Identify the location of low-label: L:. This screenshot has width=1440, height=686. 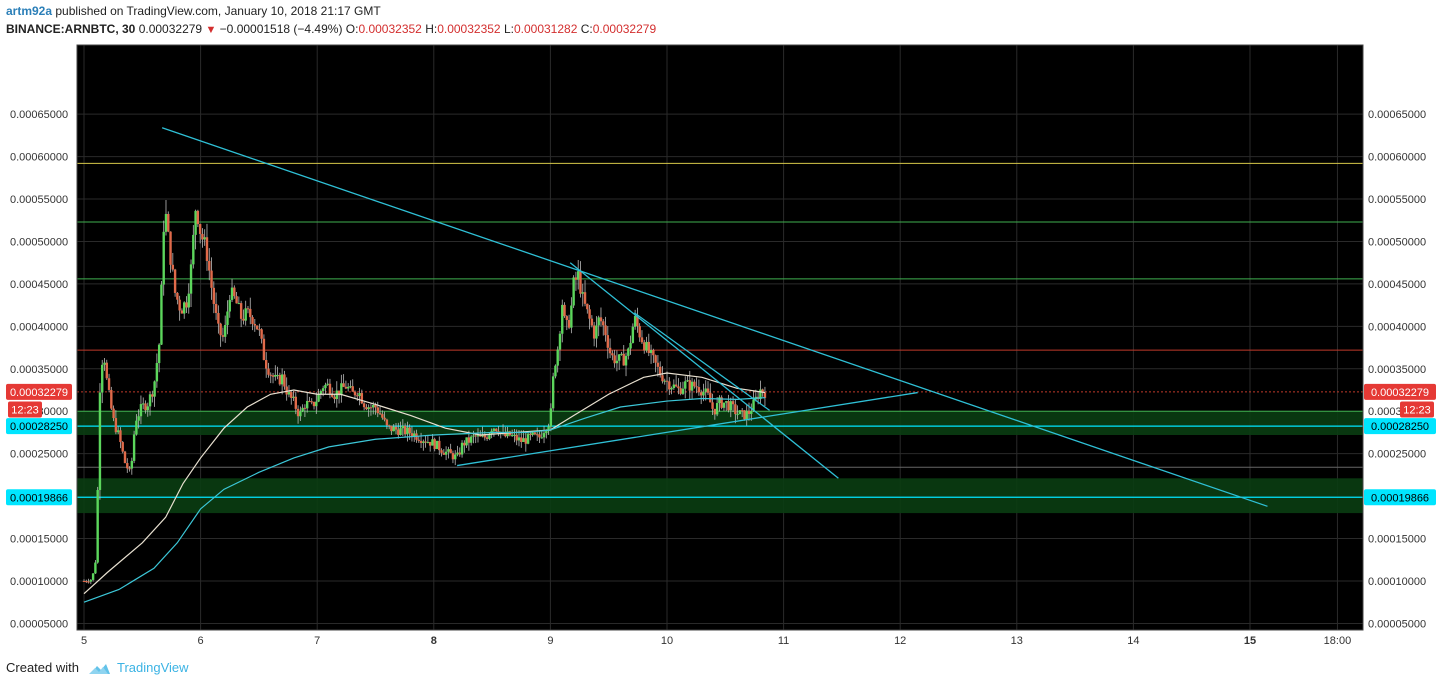
(508, 29).